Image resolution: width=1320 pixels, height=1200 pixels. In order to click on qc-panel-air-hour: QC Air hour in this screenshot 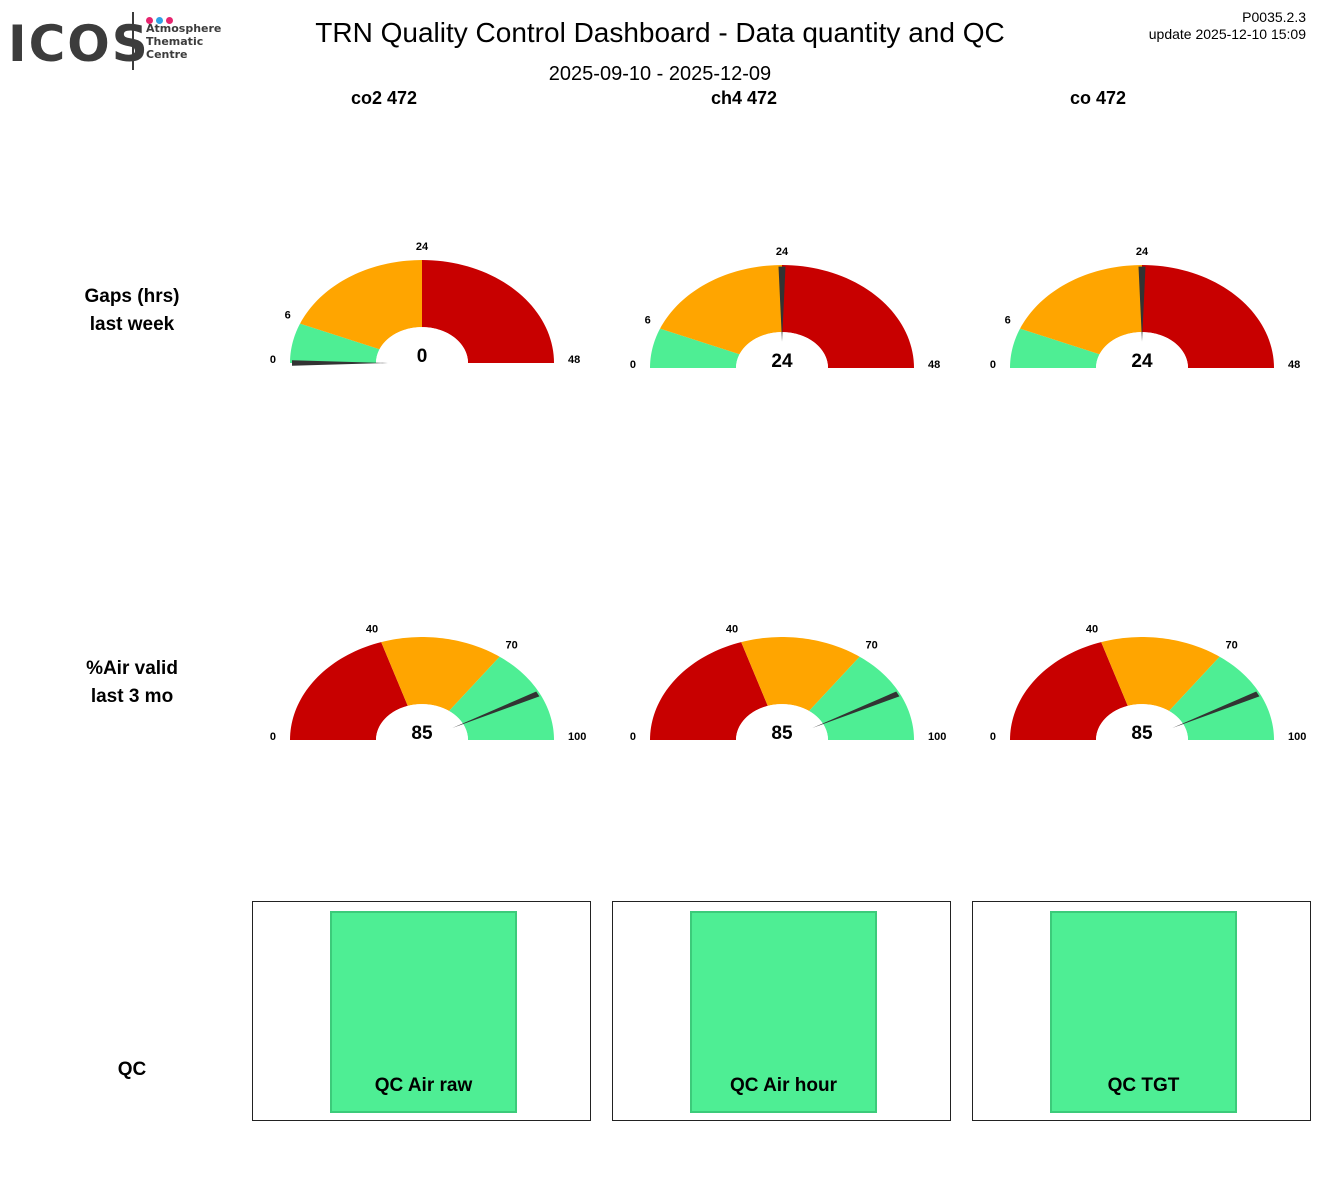, I will do `click(781, 1011)`.